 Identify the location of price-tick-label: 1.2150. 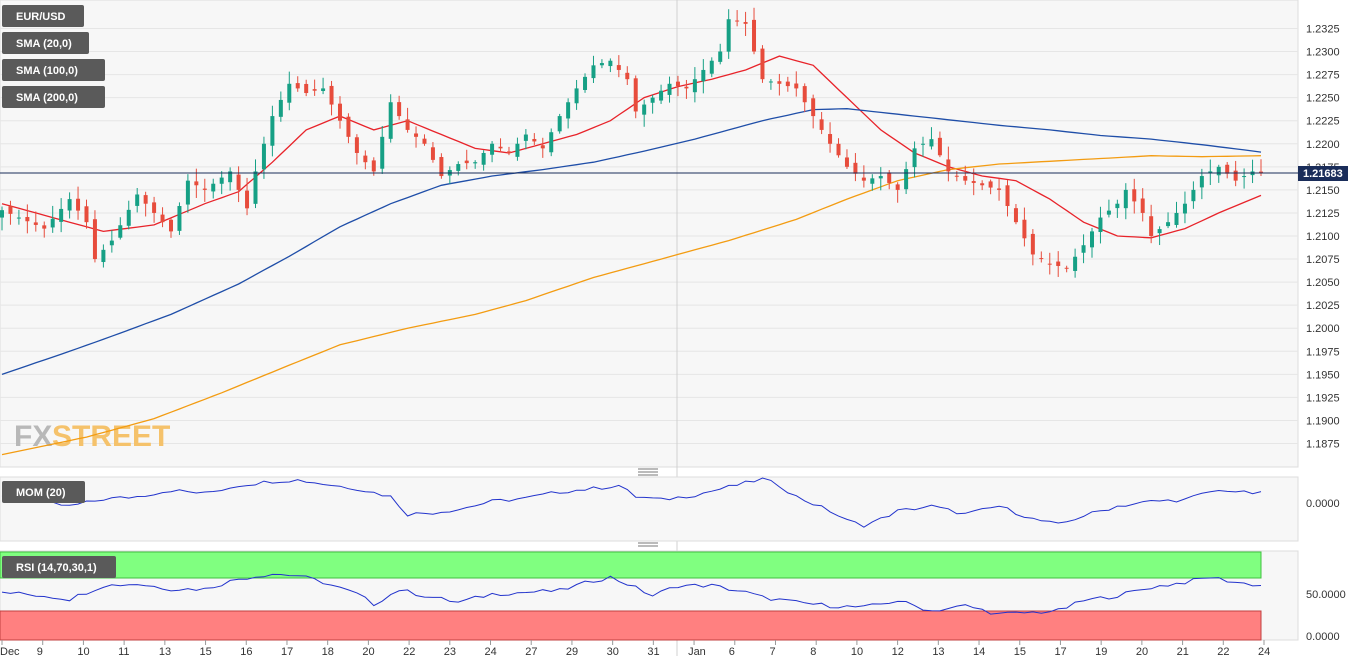
(1323, 191).